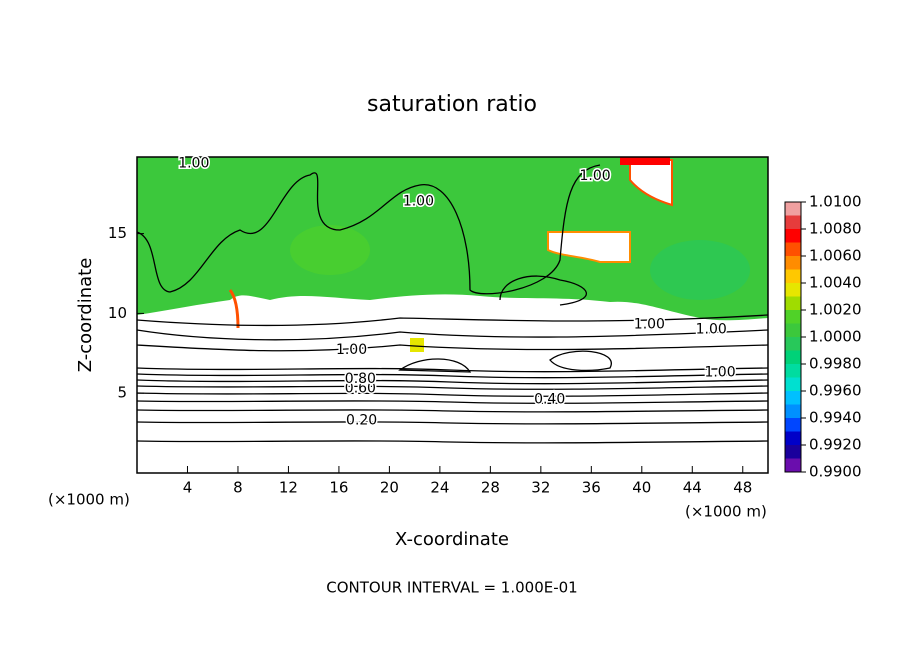  Describe the element at coordinates (835, 229) in the screenshot. I see `colorbar-tick-label: 1.0080` at that location.